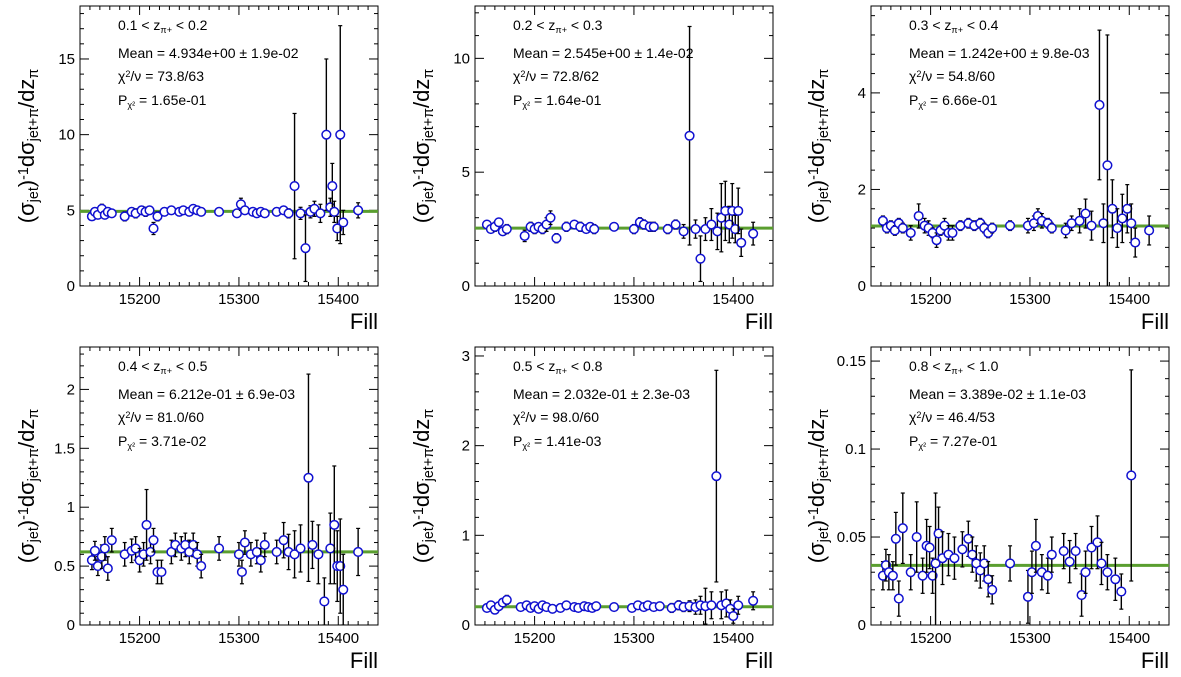  What do you see at coordinates (71, 210) in the screenshot?
I see `y-tick-label: 5` at bounding box center [71, 210].